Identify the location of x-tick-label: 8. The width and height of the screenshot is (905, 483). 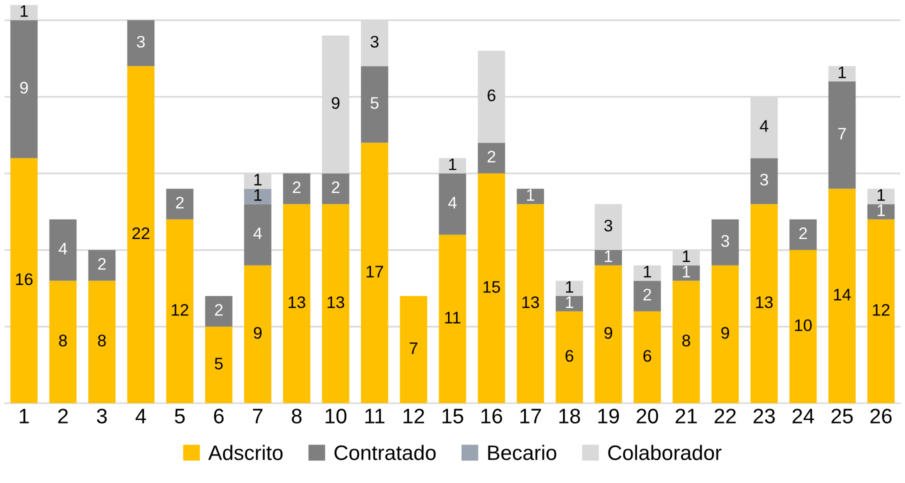
(297, 416).